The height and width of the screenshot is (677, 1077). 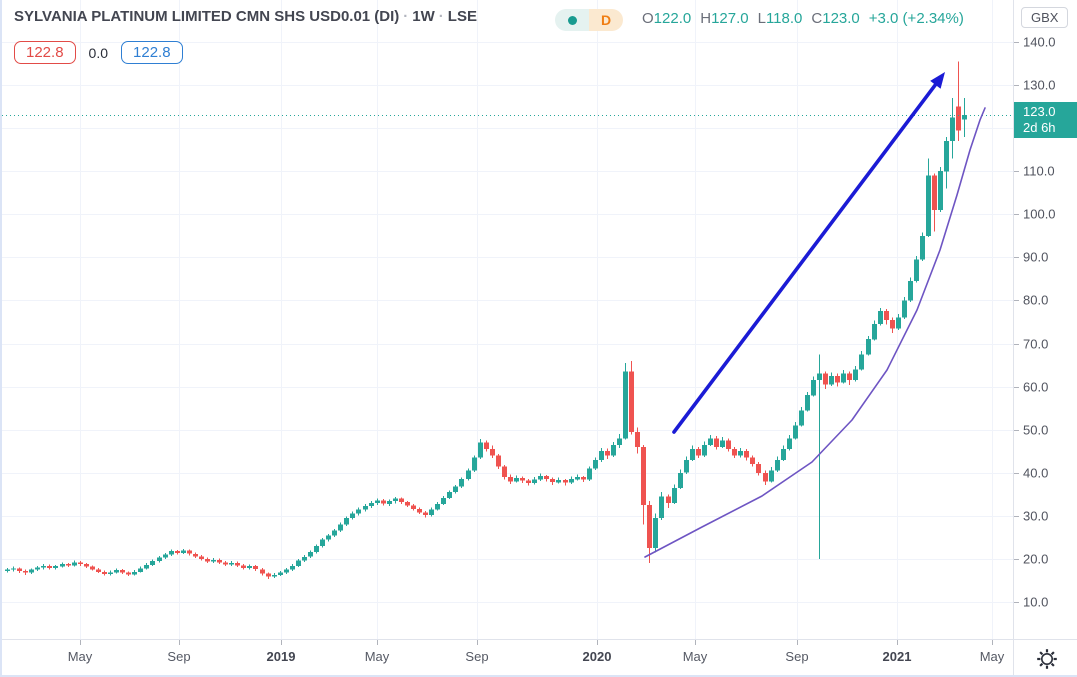 I want to click on open-label: O, so click(x=648, y=18).